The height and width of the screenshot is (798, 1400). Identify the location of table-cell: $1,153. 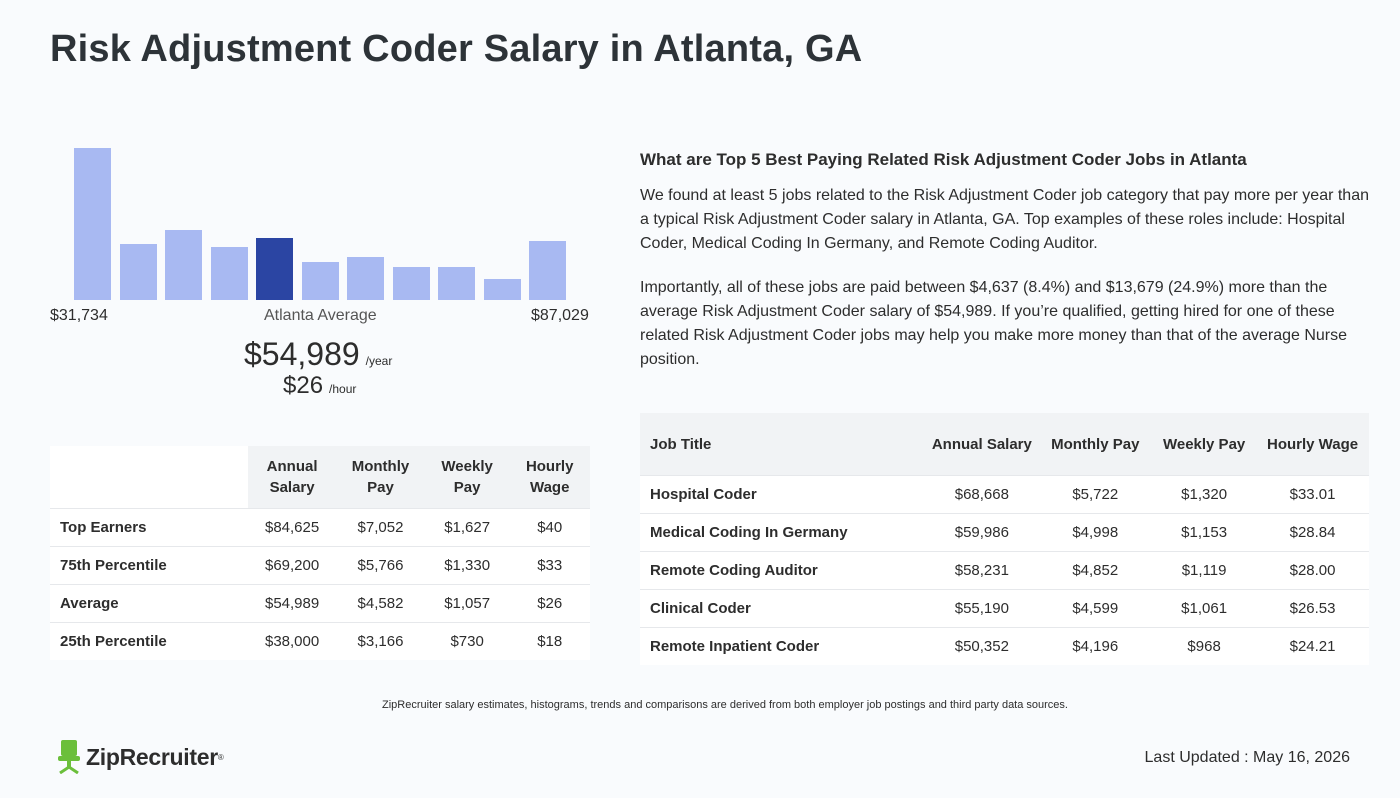
(1204, 532).